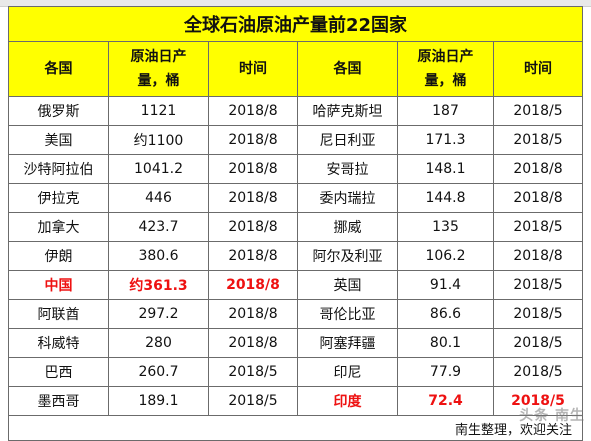 This screenshot has width=591, height=441. What do you see at coordinates (445, 198) in the screenshot?
I see `cell-output-right: 144.8` at bounding box center [445, 198].